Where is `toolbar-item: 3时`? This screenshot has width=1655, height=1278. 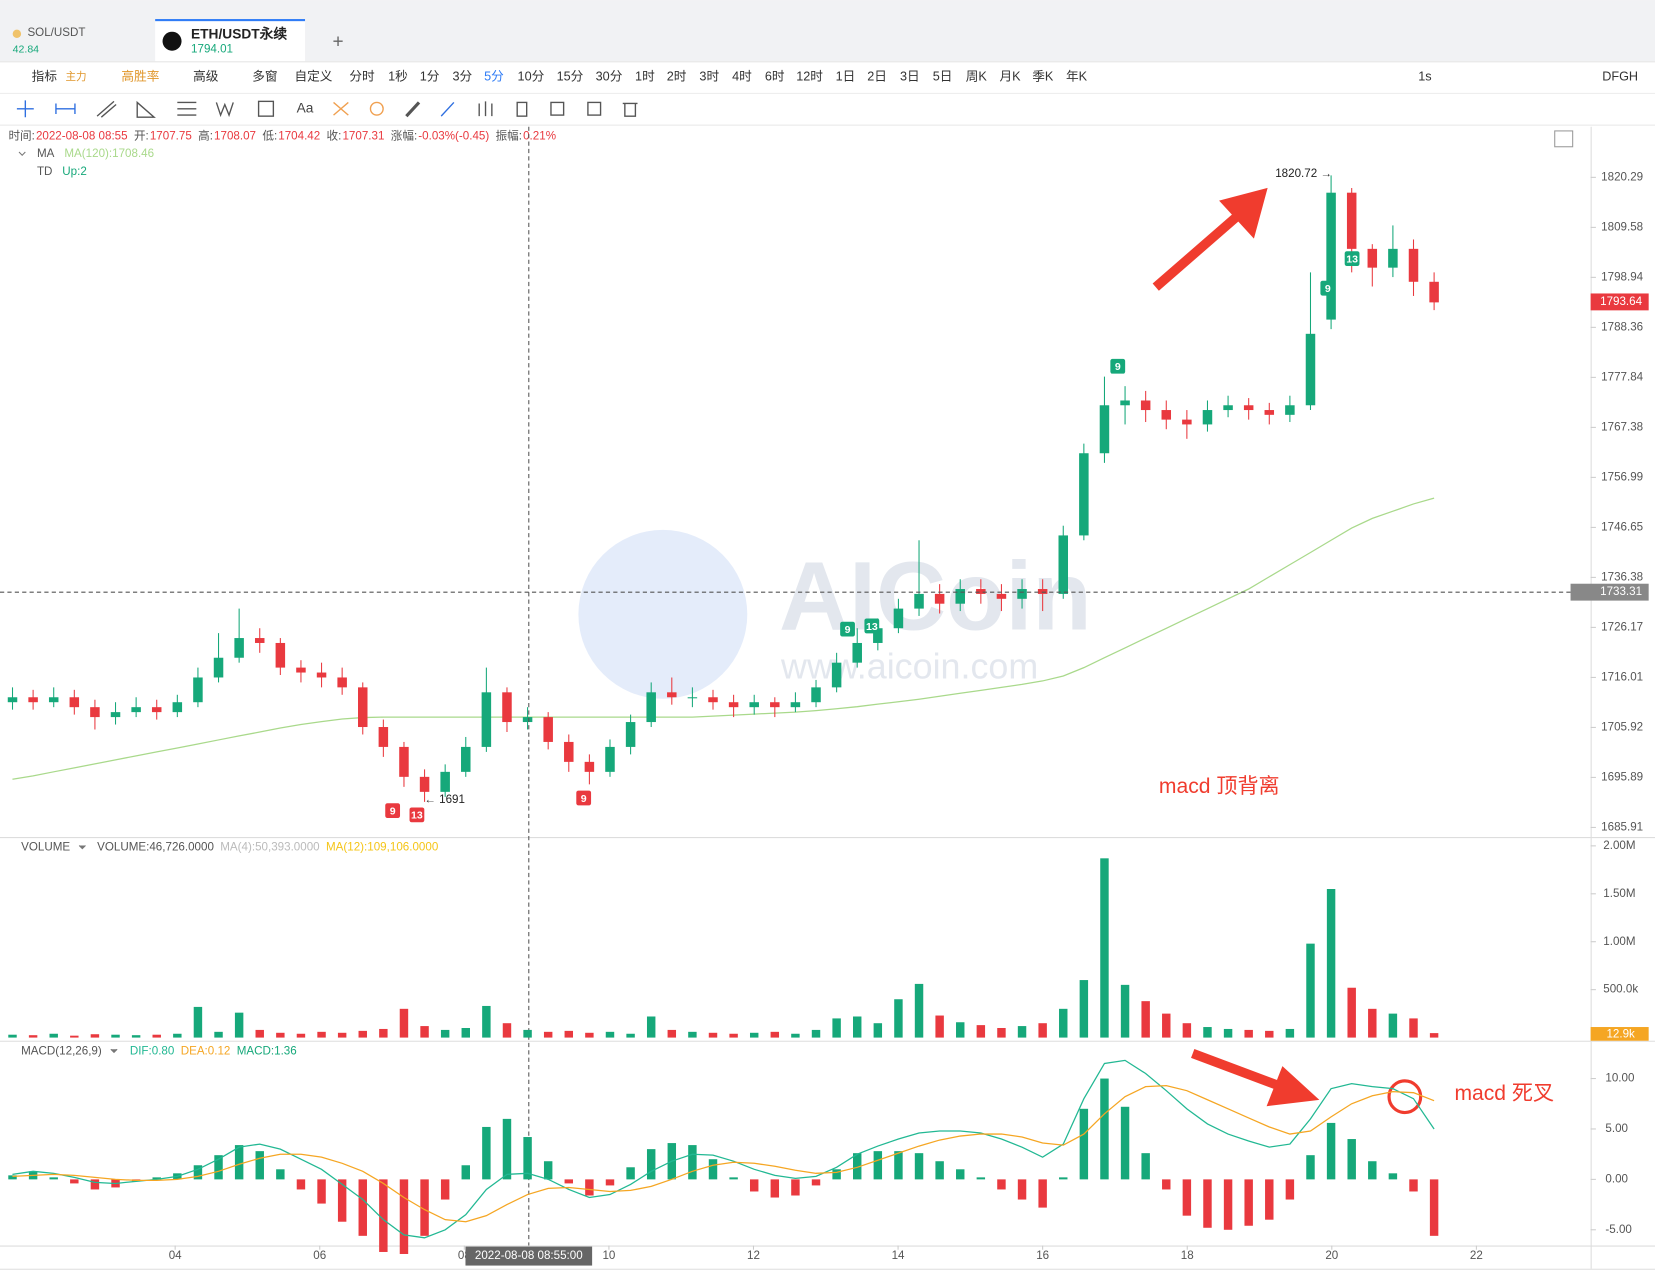
toolbar-item: 3时 is located at coordinates (709, 76).